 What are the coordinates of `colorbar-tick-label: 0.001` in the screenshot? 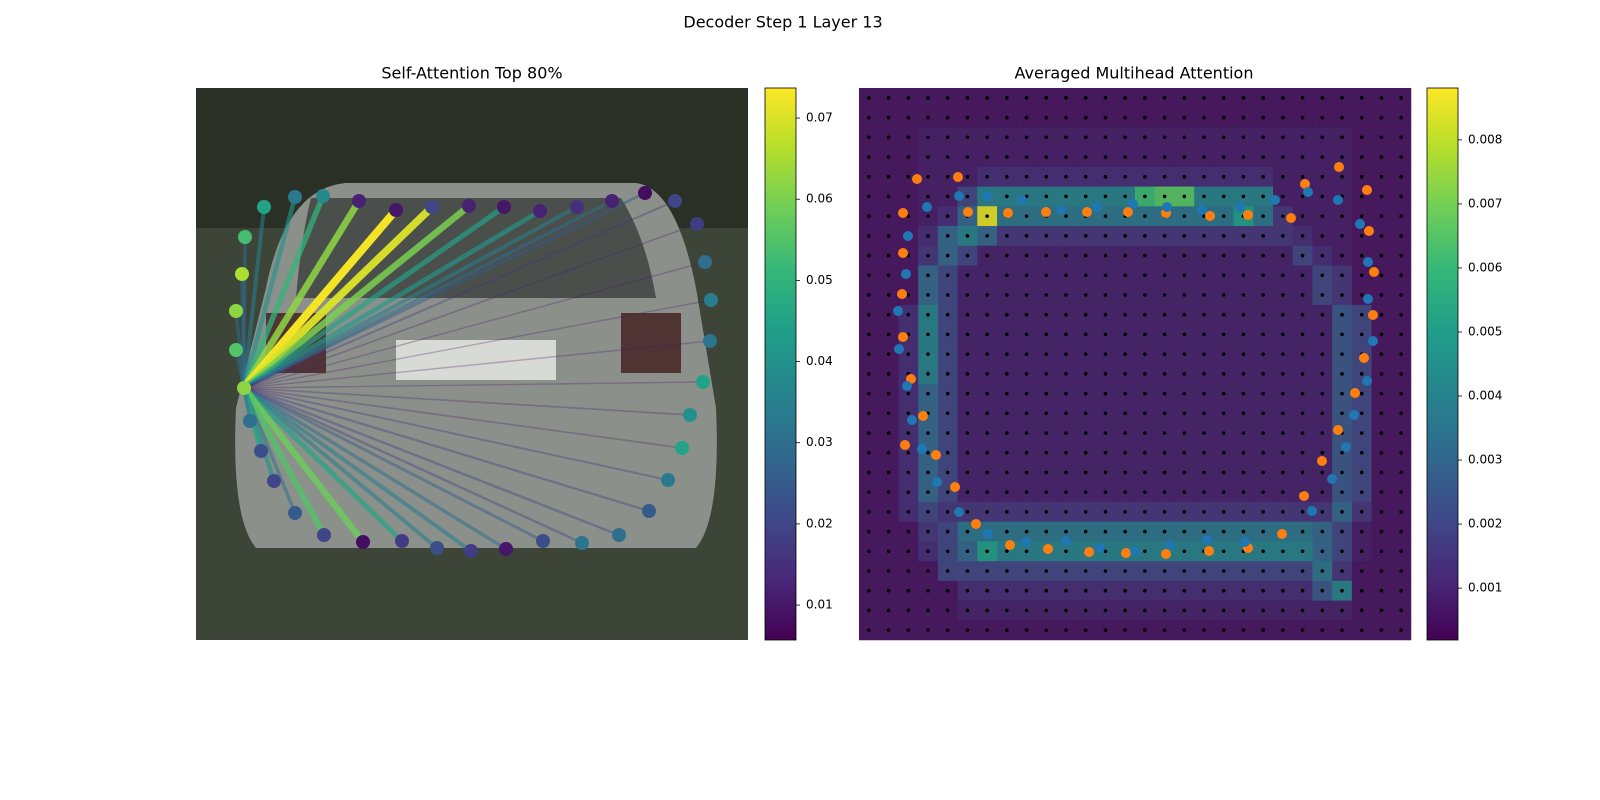 It's located at (1485, 588).